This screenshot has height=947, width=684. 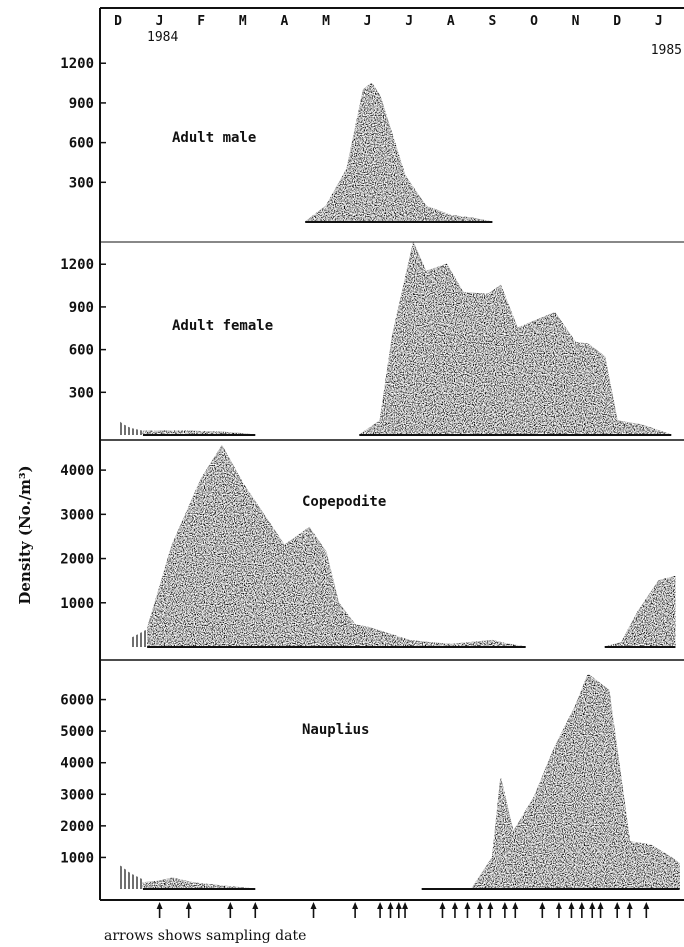 What do you see at coordinates (492, 21) in the screenshot?
I see `month-label: S` at bounding box center [492, 21].